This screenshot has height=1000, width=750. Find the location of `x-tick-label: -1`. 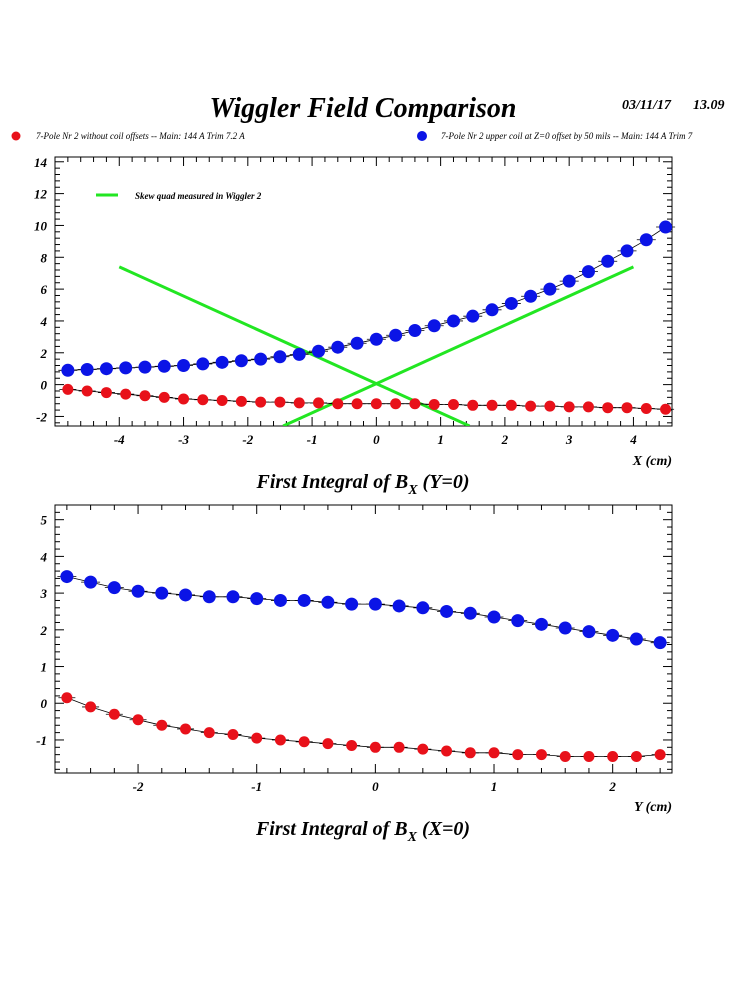

x-tick-label: -1 is located at coordinates (256, 786).